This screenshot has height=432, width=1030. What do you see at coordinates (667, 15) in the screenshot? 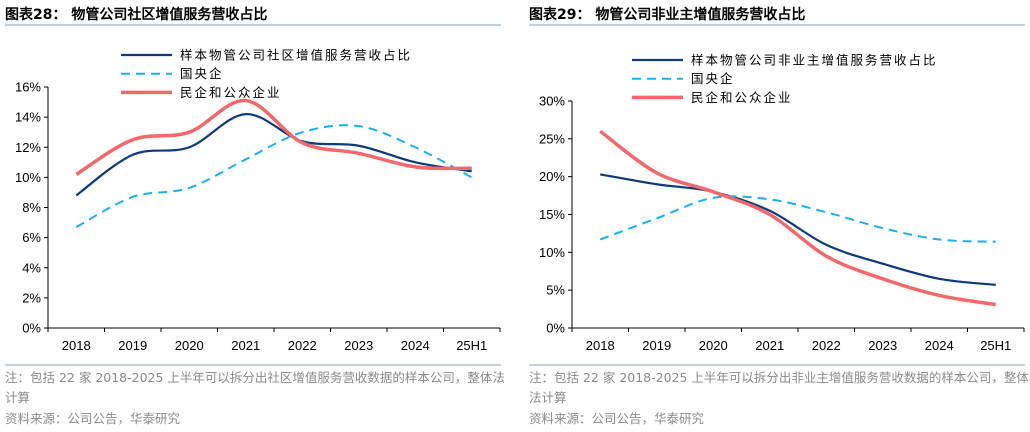
I see `chart-title: 图表29： 物管公司非业主增值服务营收占比` at bounding box center [667, 15].